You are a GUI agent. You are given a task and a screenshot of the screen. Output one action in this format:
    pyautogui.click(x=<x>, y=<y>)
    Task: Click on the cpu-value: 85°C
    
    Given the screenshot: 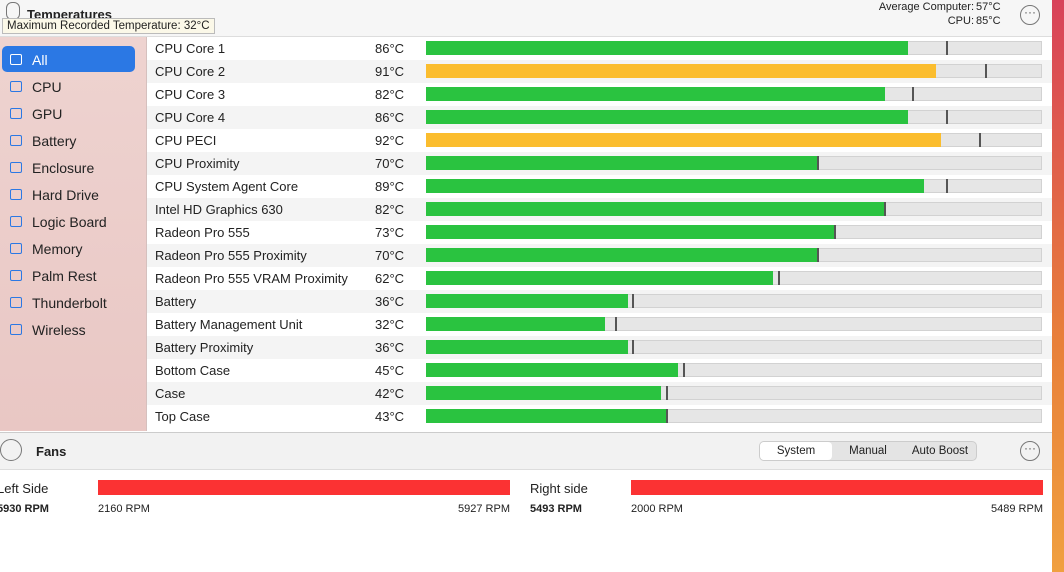 What is the action you would take?
    pyautogui.click(x=988, y=21)
    